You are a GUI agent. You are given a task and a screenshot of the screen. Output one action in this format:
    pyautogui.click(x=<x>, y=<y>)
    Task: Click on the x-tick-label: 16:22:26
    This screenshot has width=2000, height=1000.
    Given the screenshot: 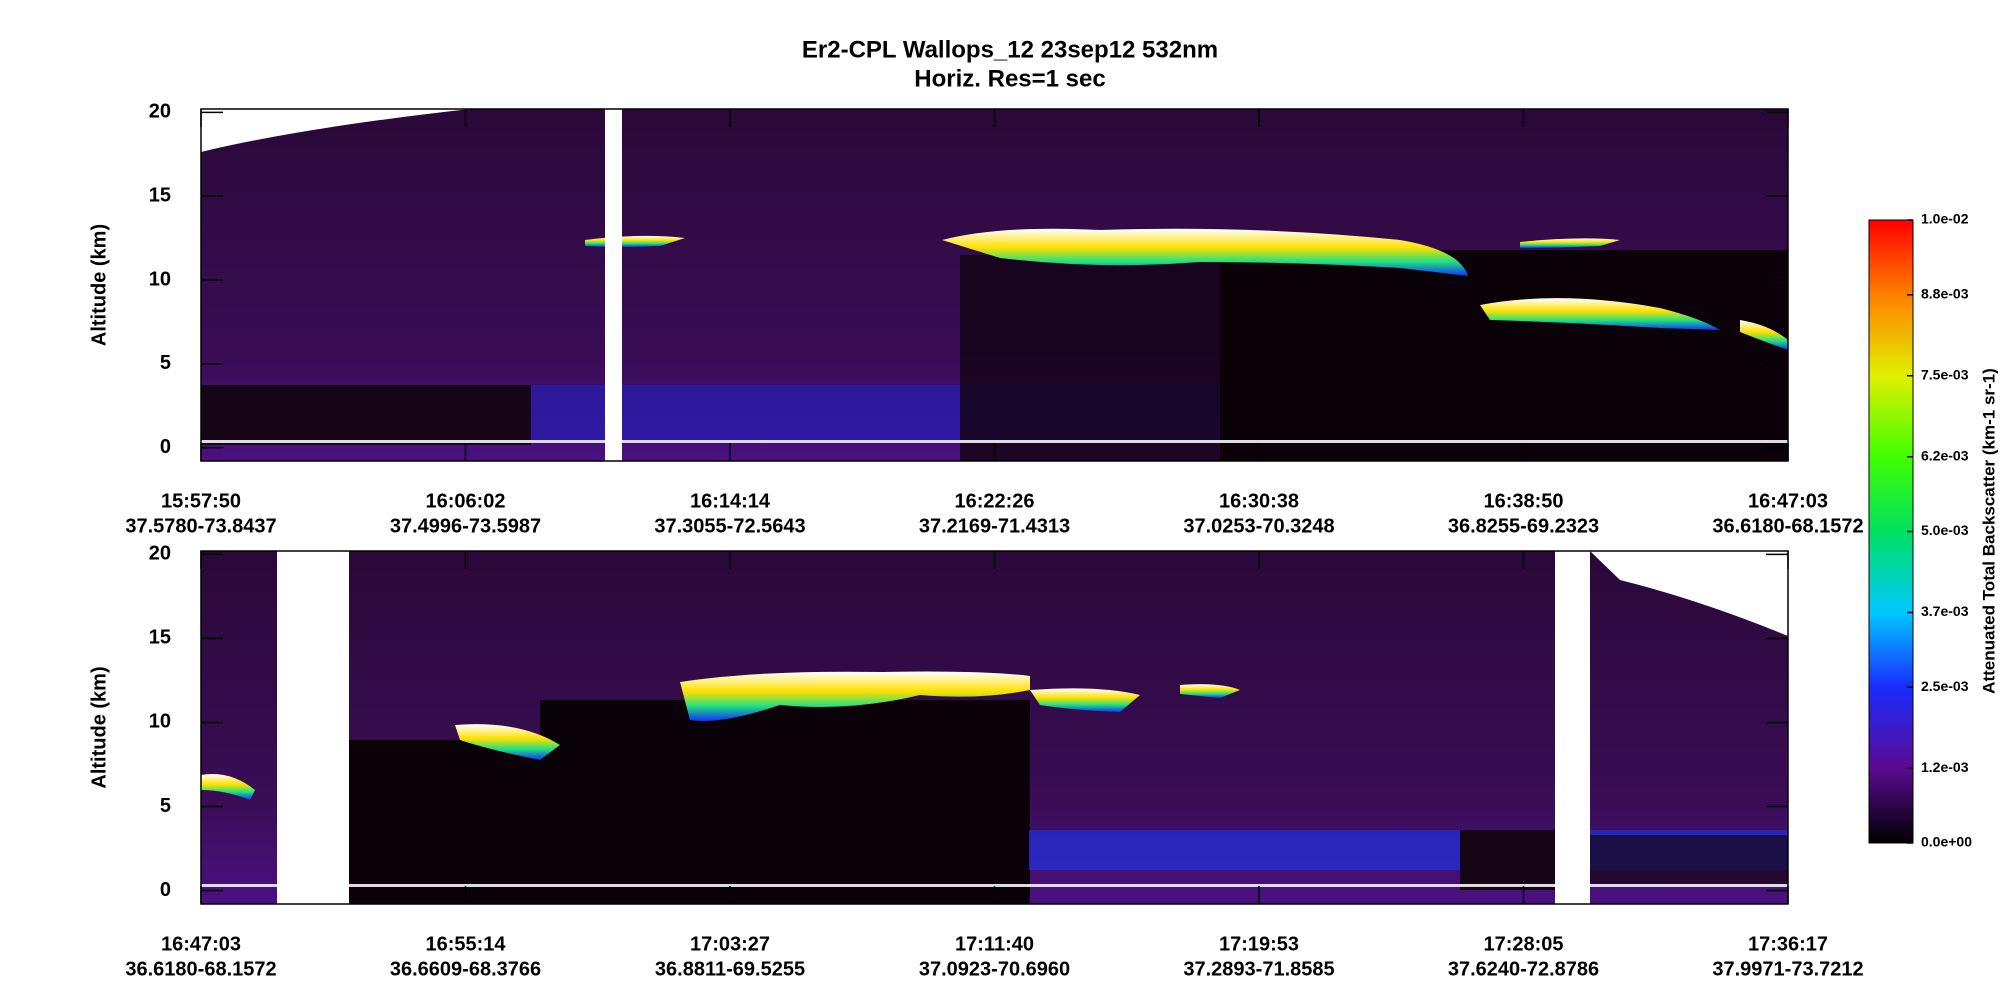 What is the action you would take?
    pyautogui.click(x=994, y=501)
    